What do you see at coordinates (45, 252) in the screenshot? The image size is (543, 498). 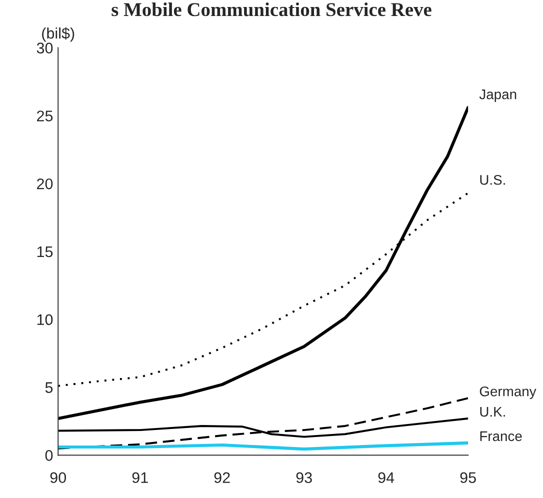 I see `y-tick-label: 15` at bounding box center [45, 252].